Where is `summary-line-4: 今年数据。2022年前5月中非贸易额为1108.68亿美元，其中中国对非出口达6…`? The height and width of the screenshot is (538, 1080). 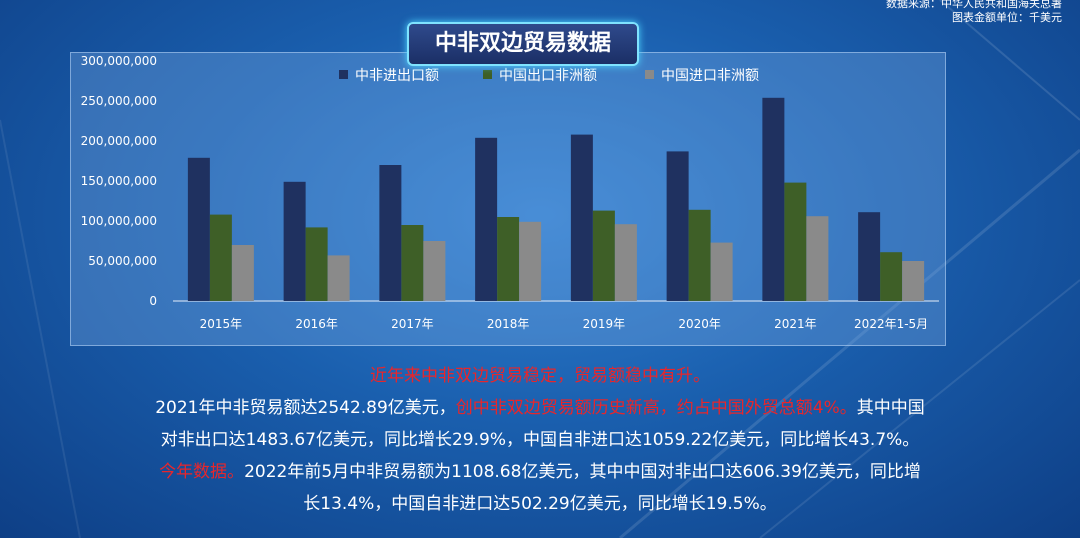
summary-line-4: 今年数据。2022年前5月中非贸易额为1108.68亿美元，其中中国对非出口达6… is located at coordinates (540, 472).